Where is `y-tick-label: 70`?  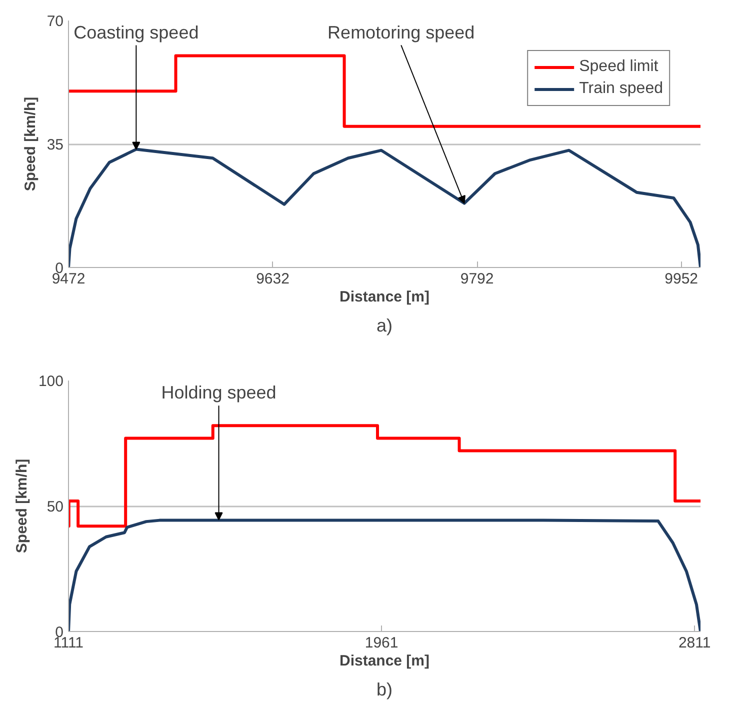
y-tick-label: 70 is located at coordinates (55, 21).